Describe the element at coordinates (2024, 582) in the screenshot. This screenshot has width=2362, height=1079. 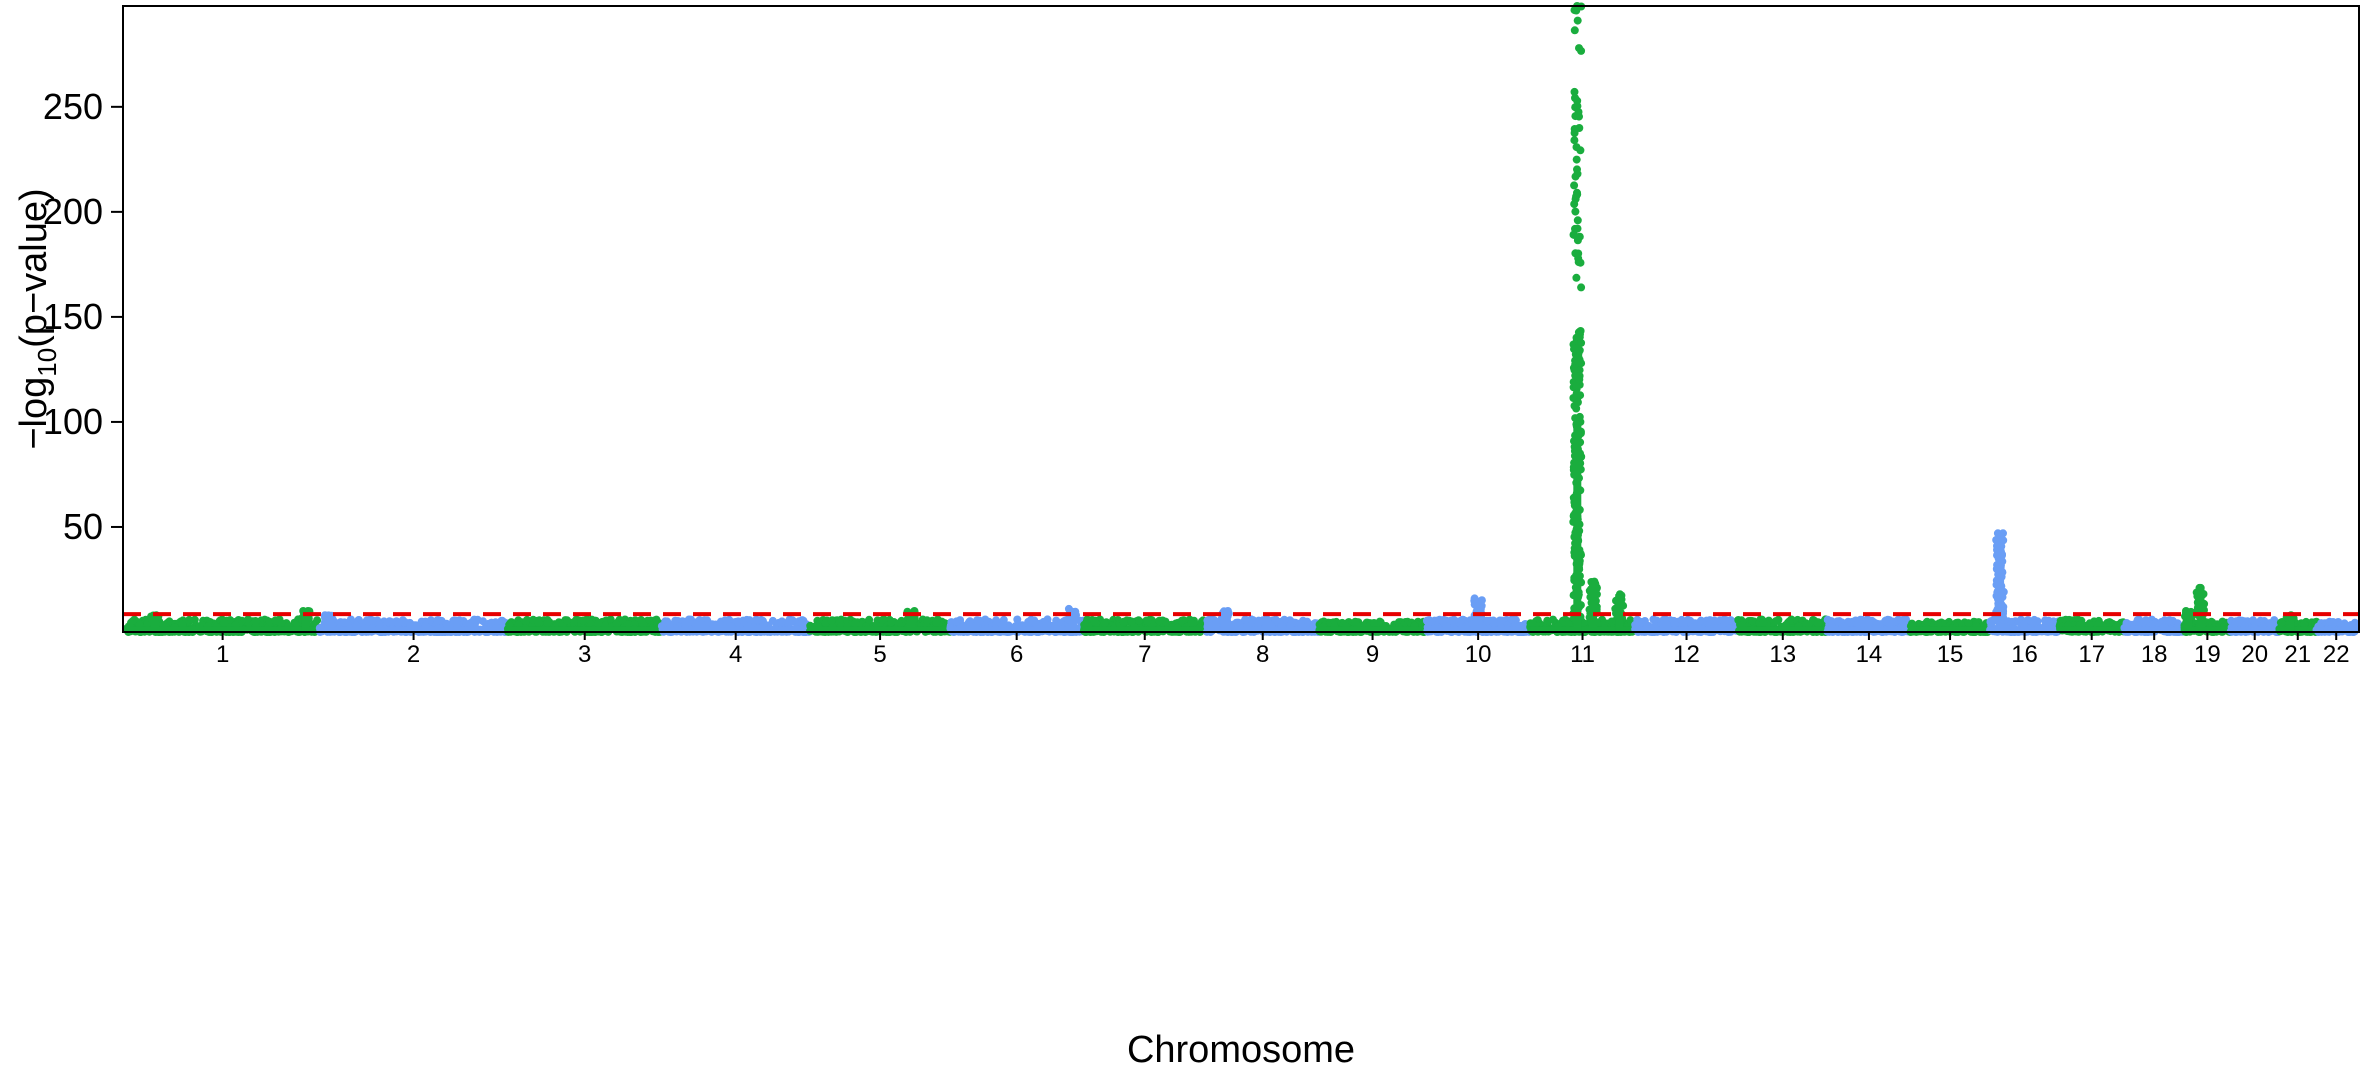
I see `chromosome-16-points` at that location.